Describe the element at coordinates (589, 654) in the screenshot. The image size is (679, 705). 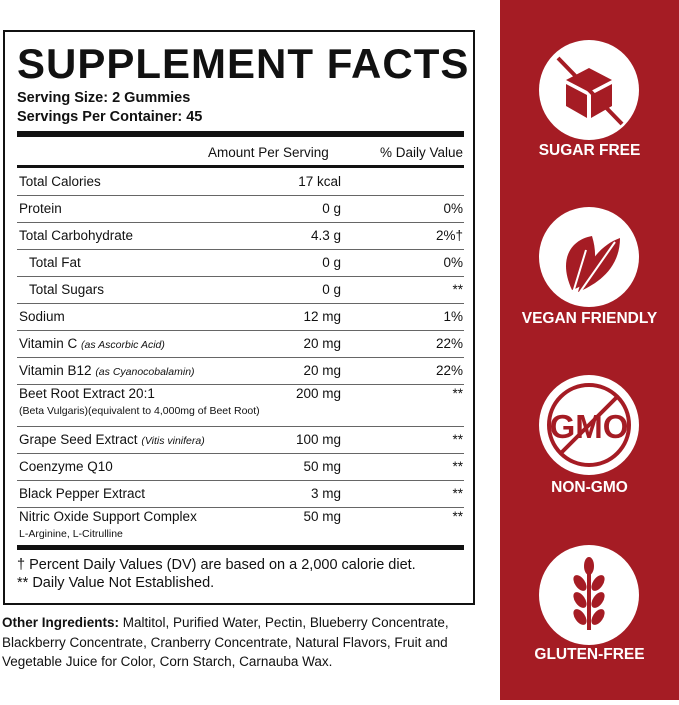
I see `badge-label: GLUTEN-FREE` at that location.